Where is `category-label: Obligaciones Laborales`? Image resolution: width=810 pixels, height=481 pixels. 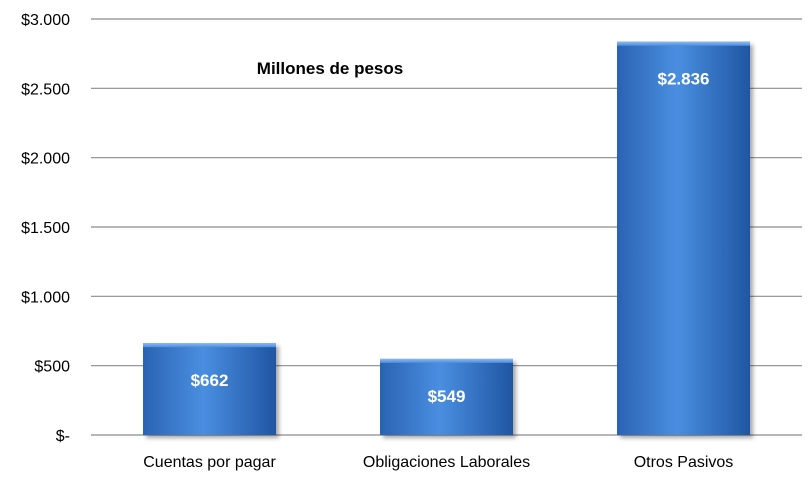
category-label: Obligaciones Laborales is located at coordinates (446, 462).